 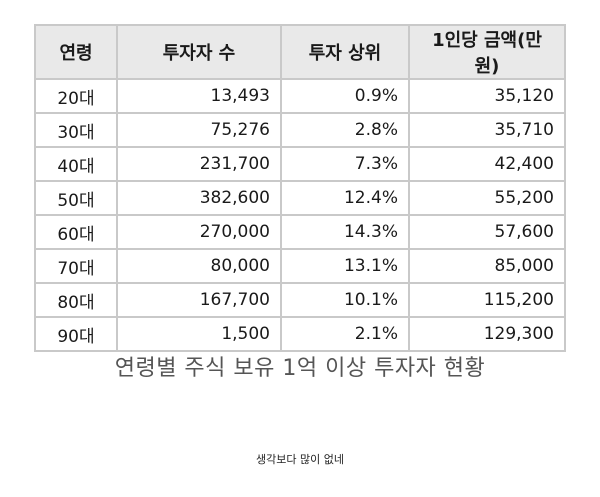 I want to click on cell-investment-rank: 10.1%, so click(x=345, y=300).